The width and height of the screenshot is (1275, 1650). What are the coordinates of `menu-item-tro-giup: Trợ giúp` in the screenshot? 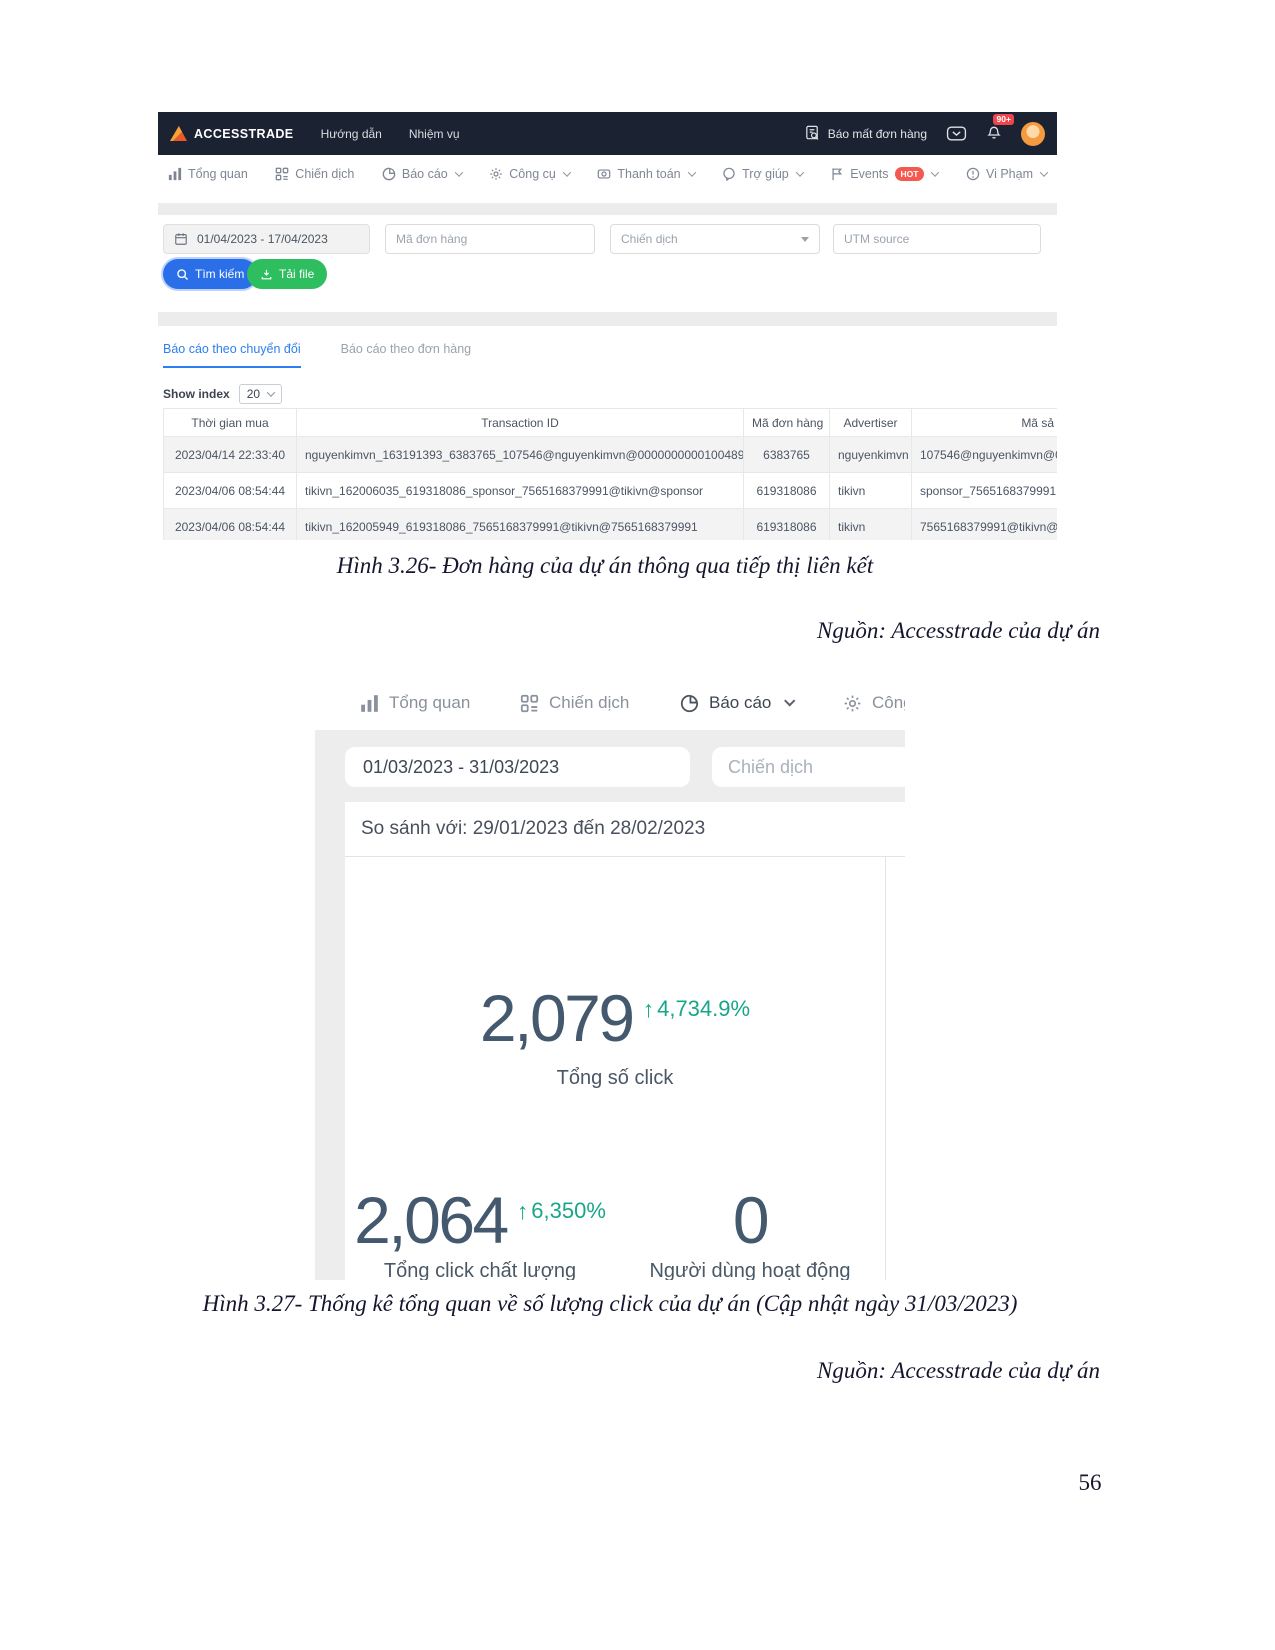 It's located at (763, 174).